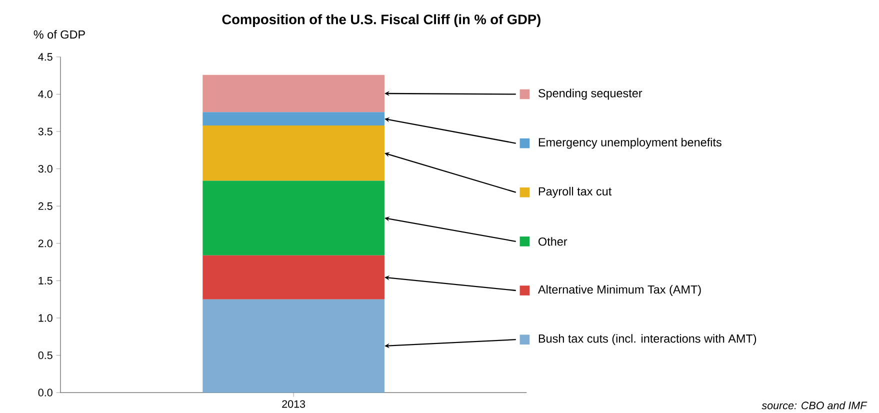  I want to click on legend-label: Payroll tax cut, so click(575, 192).